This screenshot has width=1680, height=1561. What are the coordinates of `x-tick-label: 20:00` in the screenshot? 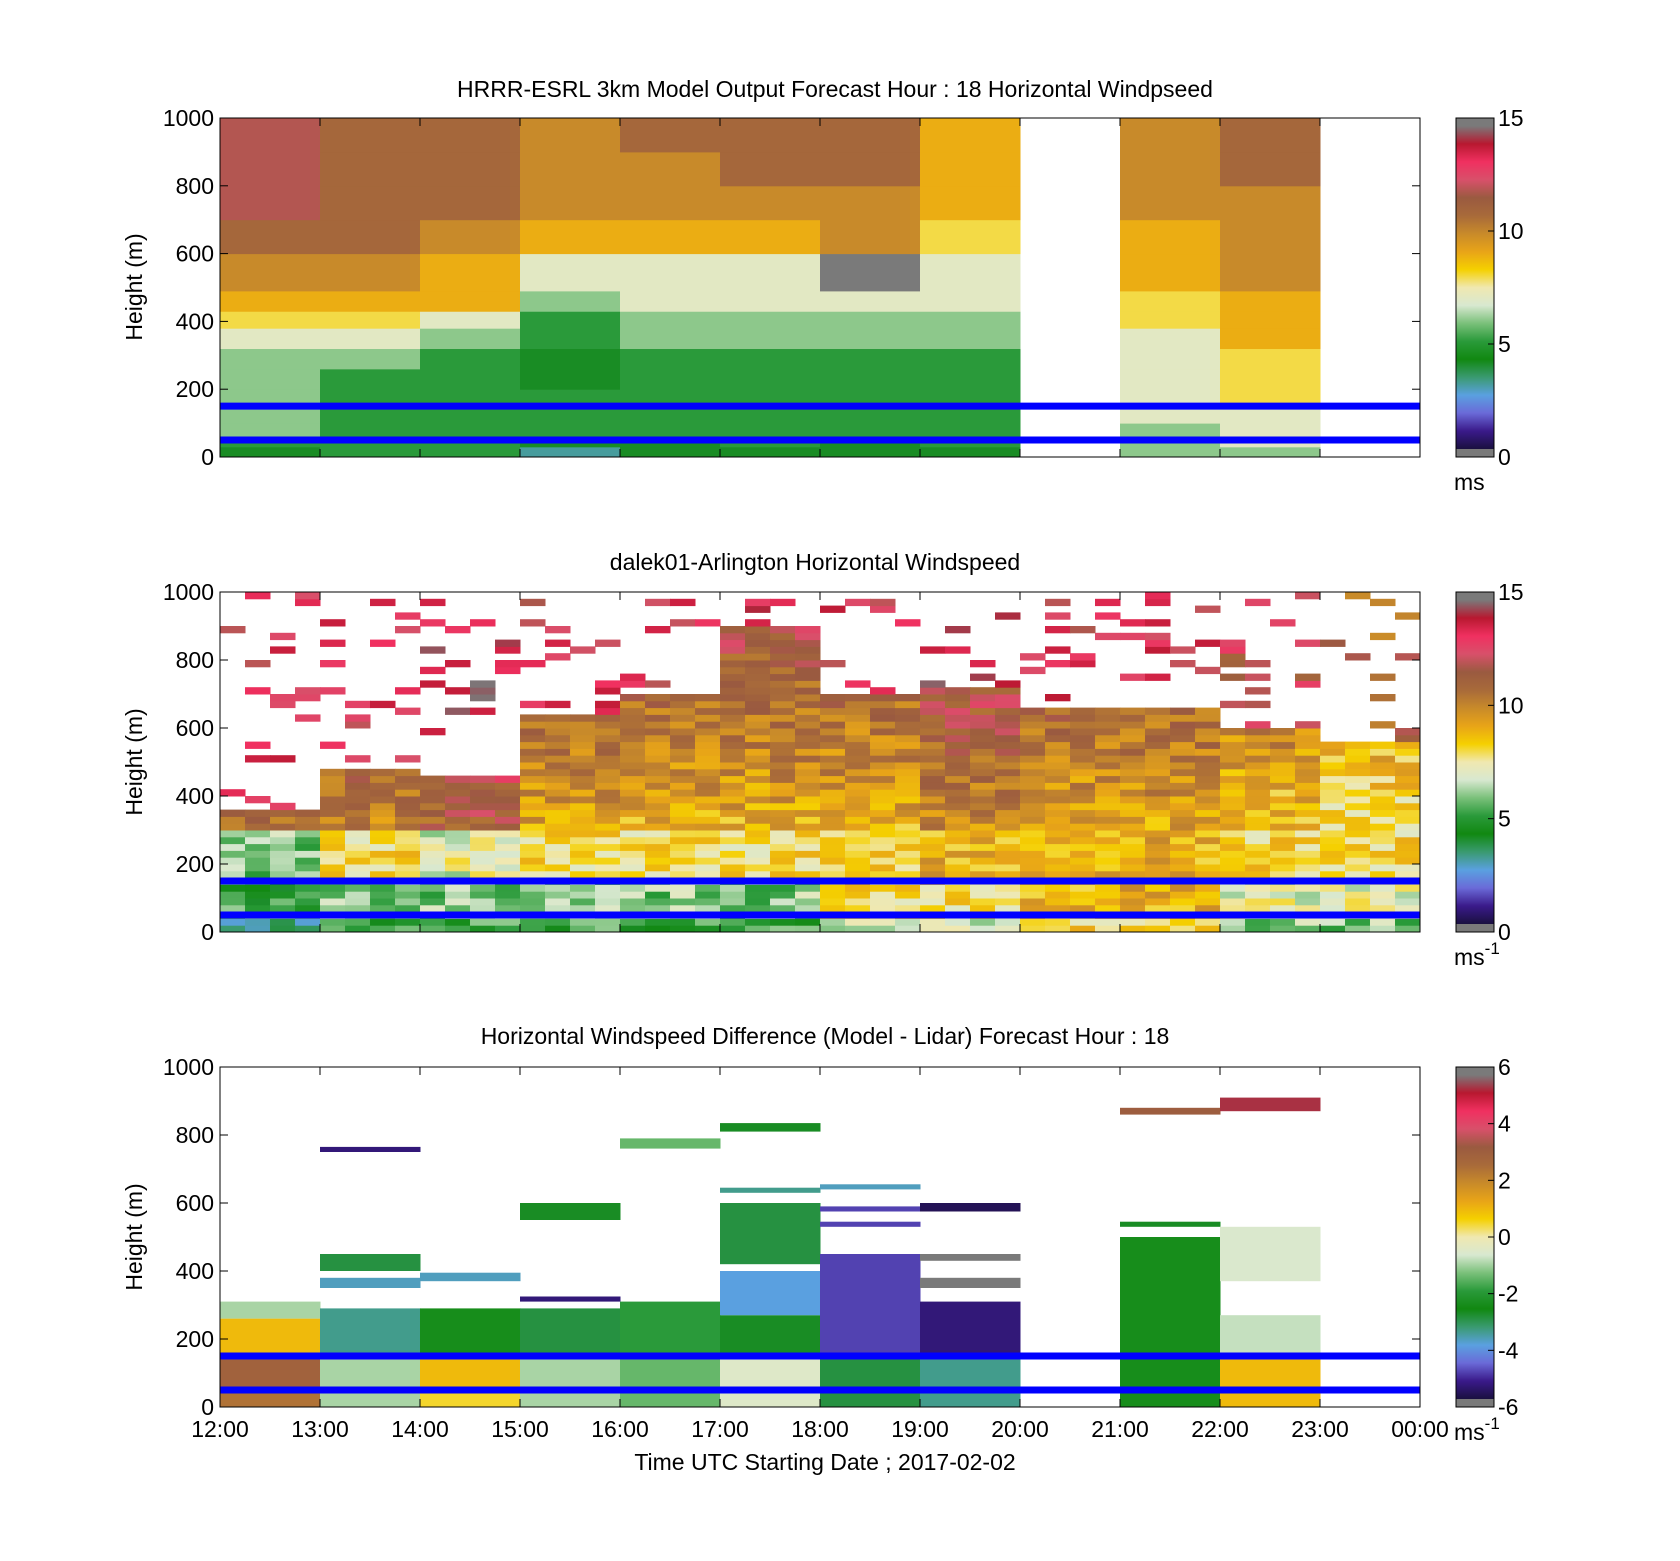 It's located at (1020, 1429).